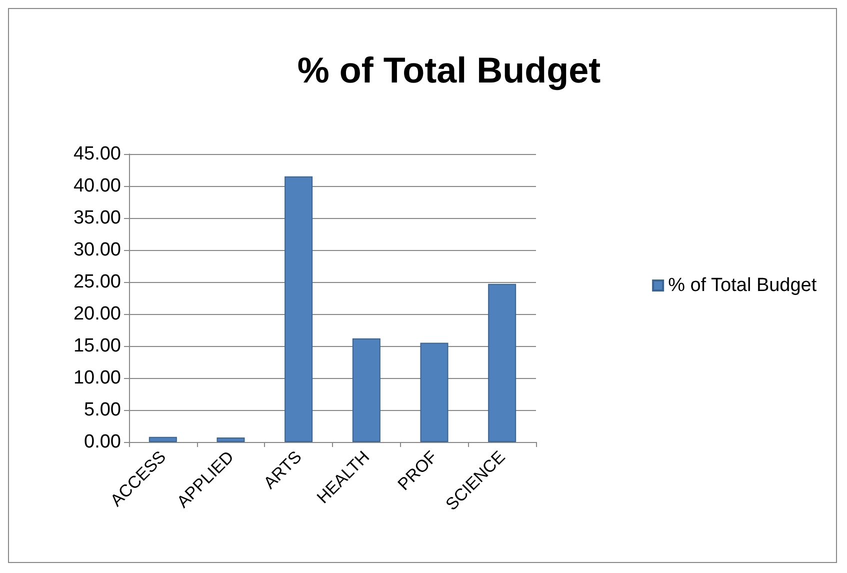 This screenshot has width=847, height=573. Describe the element at coordinates (97, 250) in the screenshot. I see `y-tick-label: 30.00` at that location.